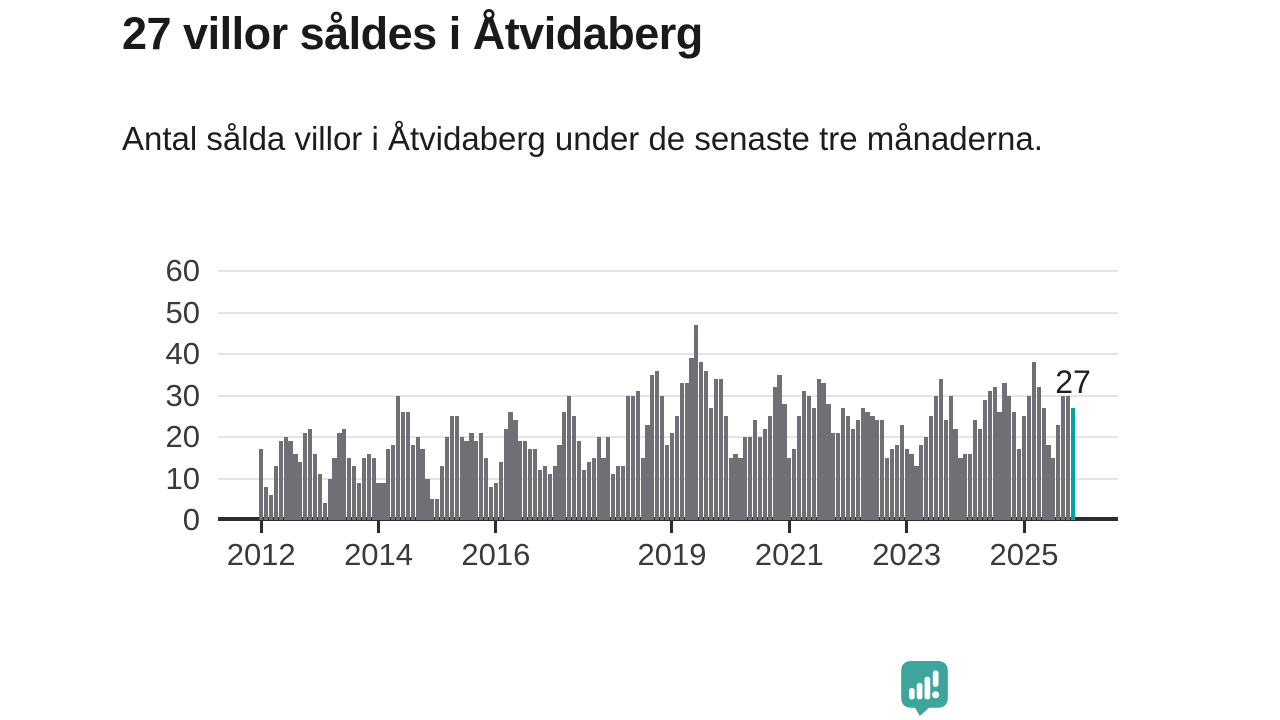  What do you see at coordinates (182, 478) in the screenshot?
I see `y-axis-label-10: 10` at bounding box center [182, 478].